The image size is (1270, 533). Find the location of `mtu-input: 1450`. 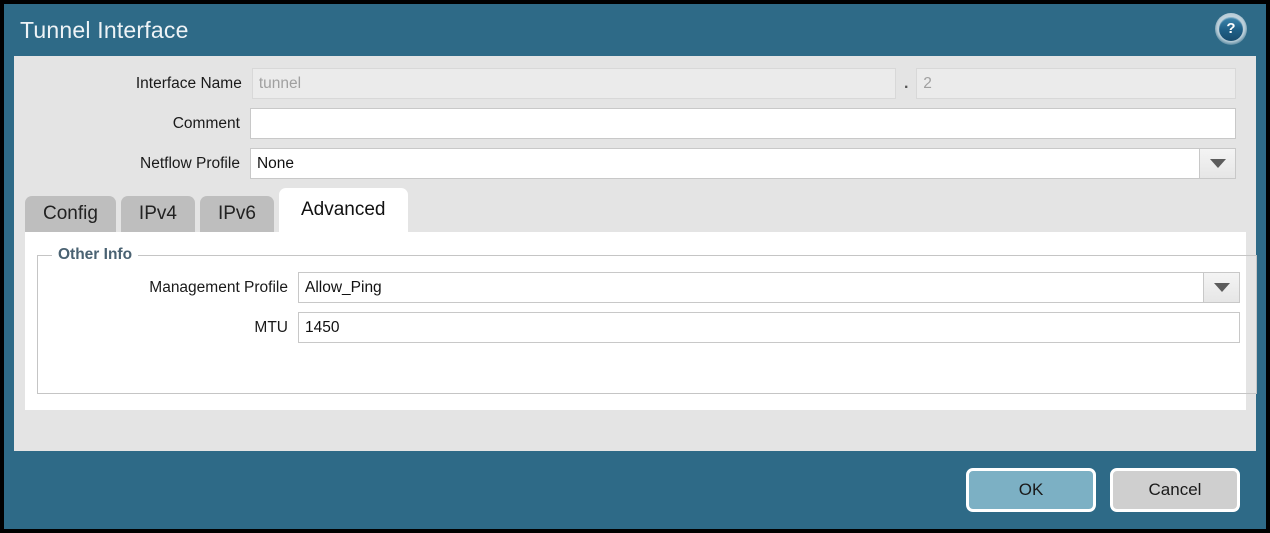

mtu-input: 1450 is located at coordinates (769, 327).